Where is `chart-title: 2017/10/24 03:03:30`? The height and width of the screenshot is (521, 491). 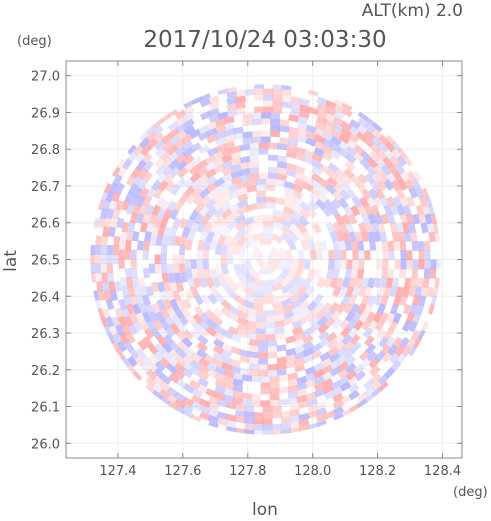
chart-title: 2017/10/24 03:03:30 is located at coordinates (264, 40).